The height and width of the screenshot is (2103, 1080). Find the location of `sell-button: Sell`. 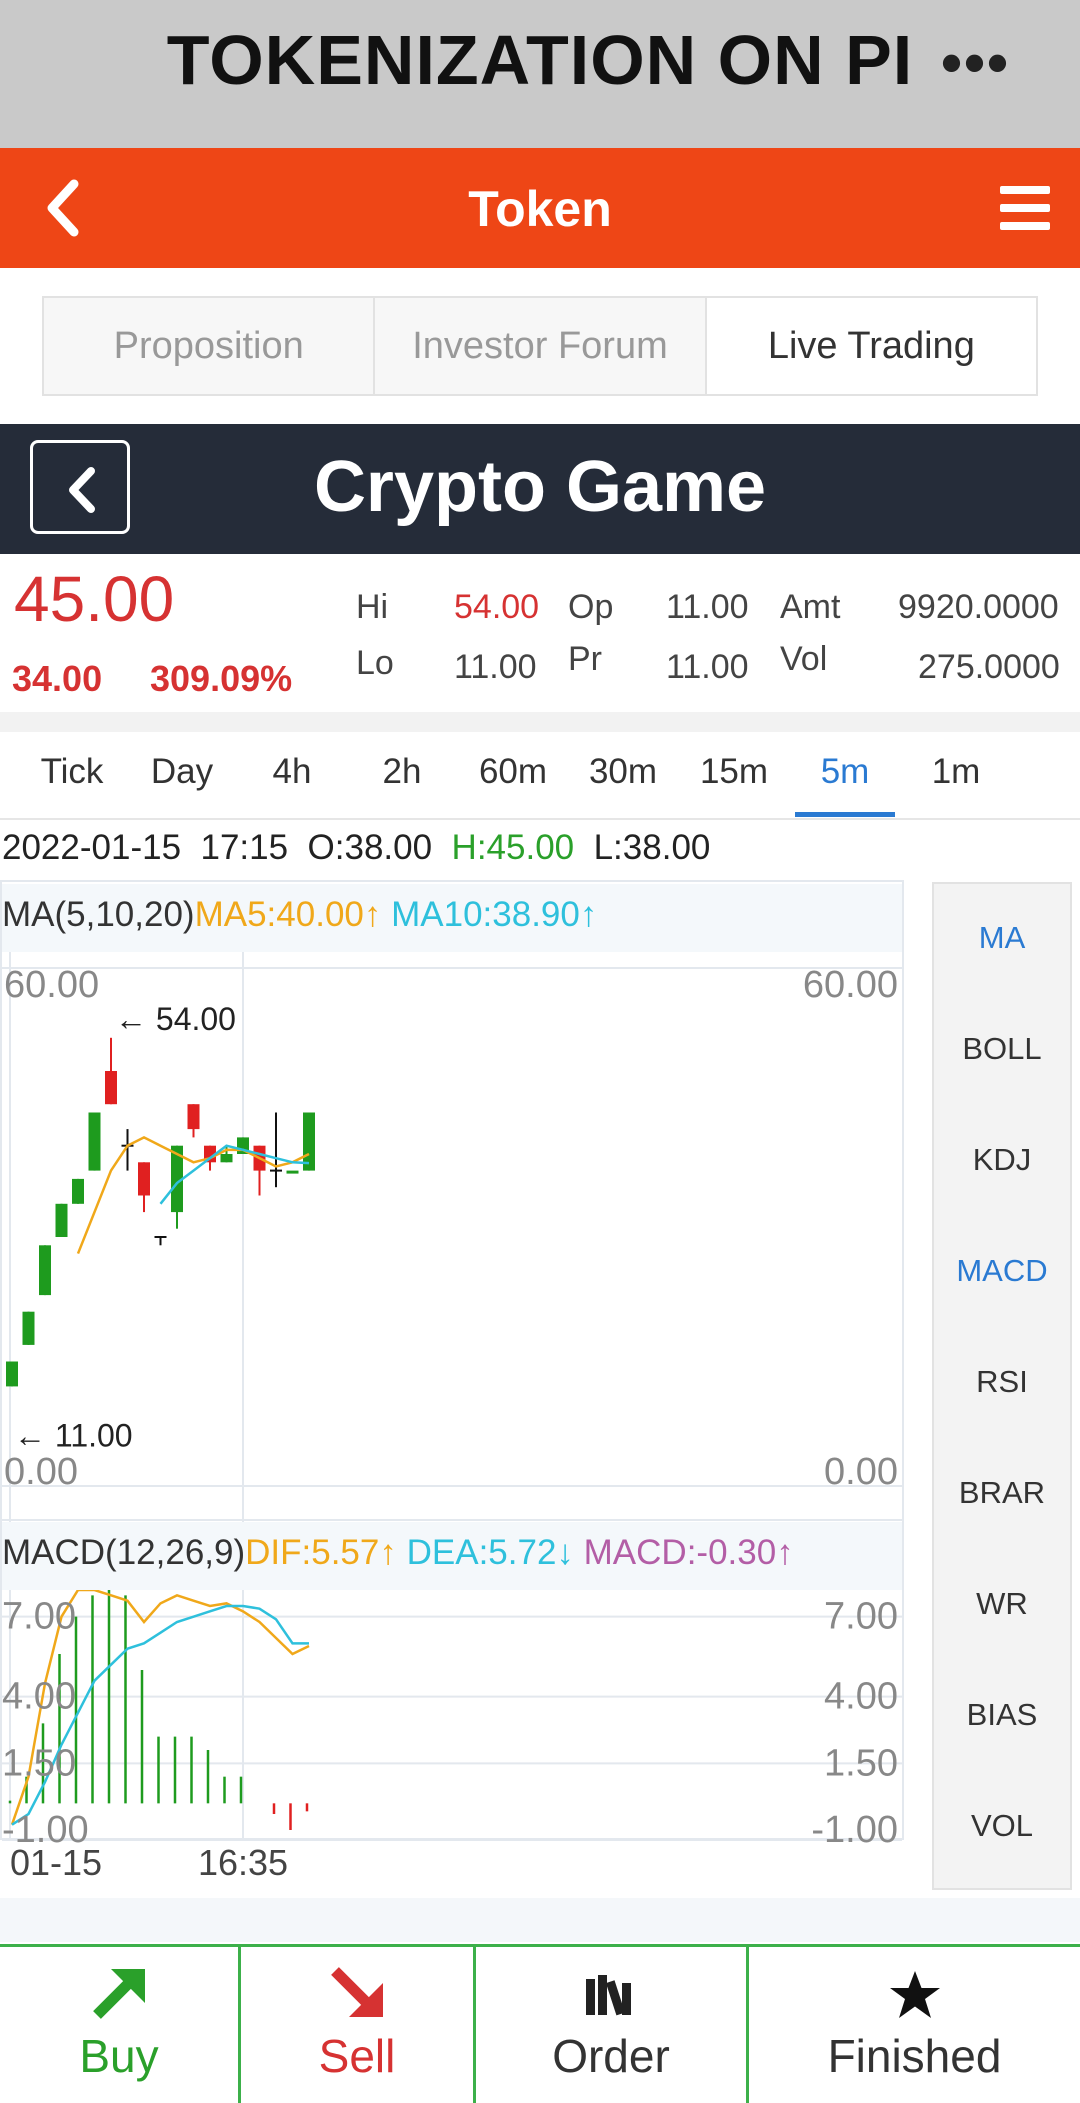

sell-button: Sell is located at coordinates (358, 2025).